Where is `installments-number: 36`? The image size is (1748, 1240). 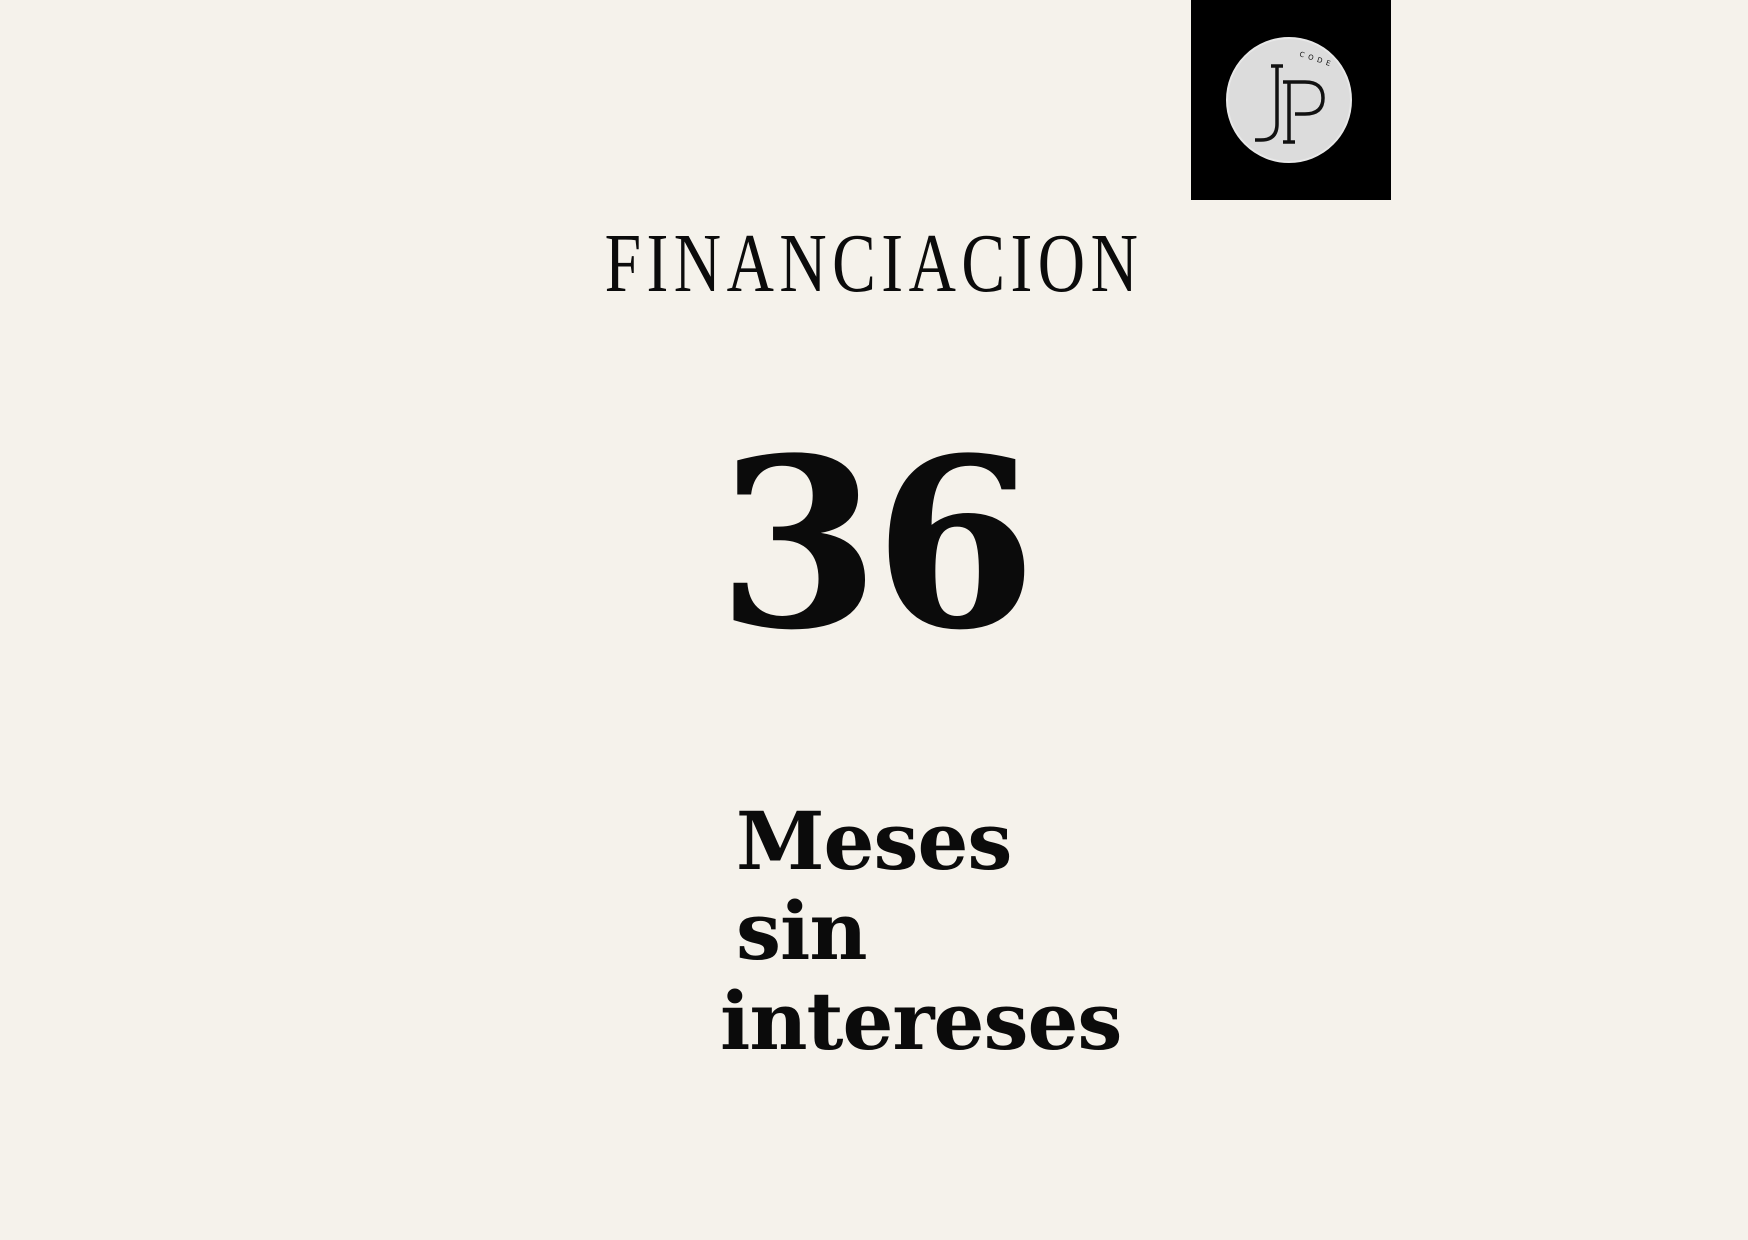
installments-number: 36 is located at coordinates (877, 544).